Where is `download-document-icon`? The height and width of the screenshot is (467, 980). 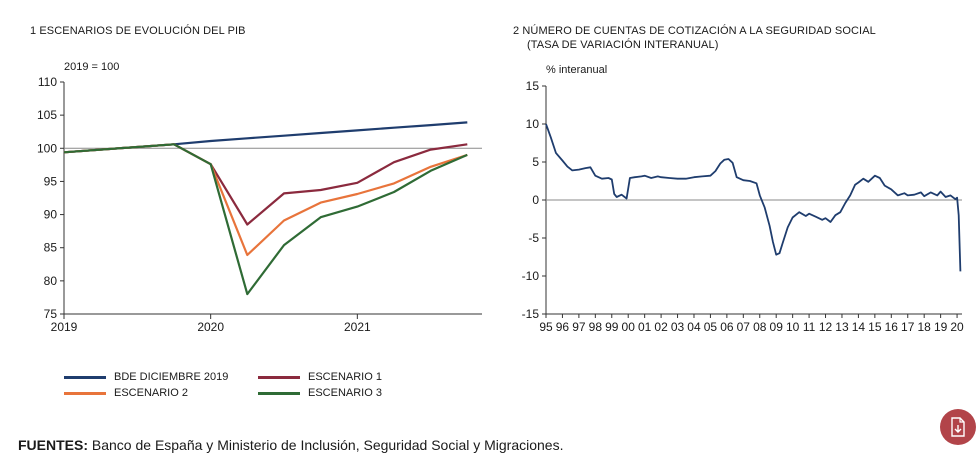
download-document-icon is located at coordinates (958, 427).